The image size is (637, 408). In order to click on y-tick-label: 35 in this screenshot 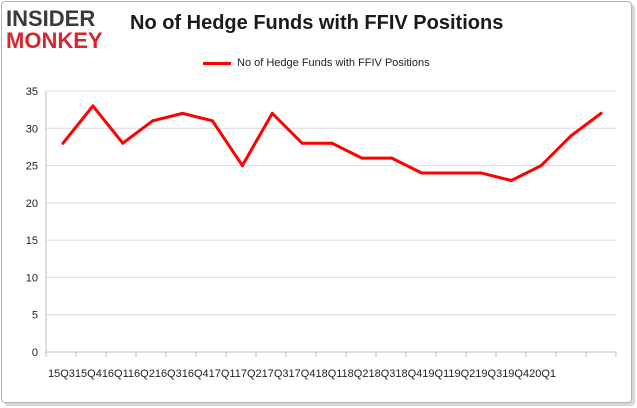, I will do `click(32, 92)`.